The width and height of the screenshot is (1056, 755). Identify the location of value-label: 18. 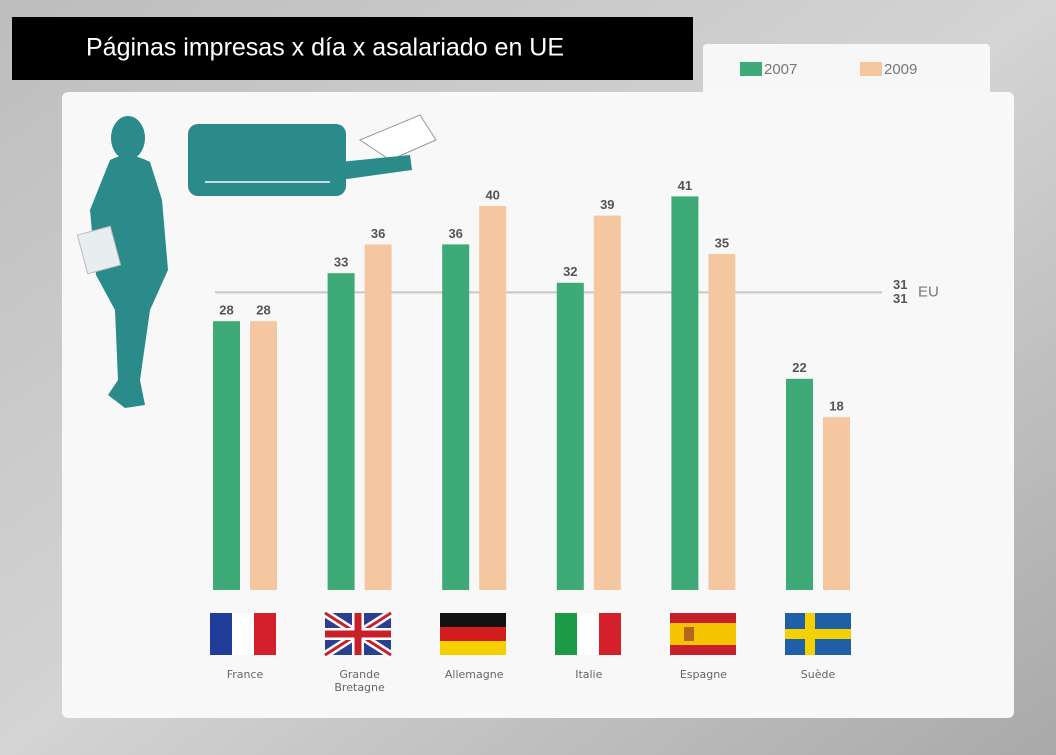
(836, 406).